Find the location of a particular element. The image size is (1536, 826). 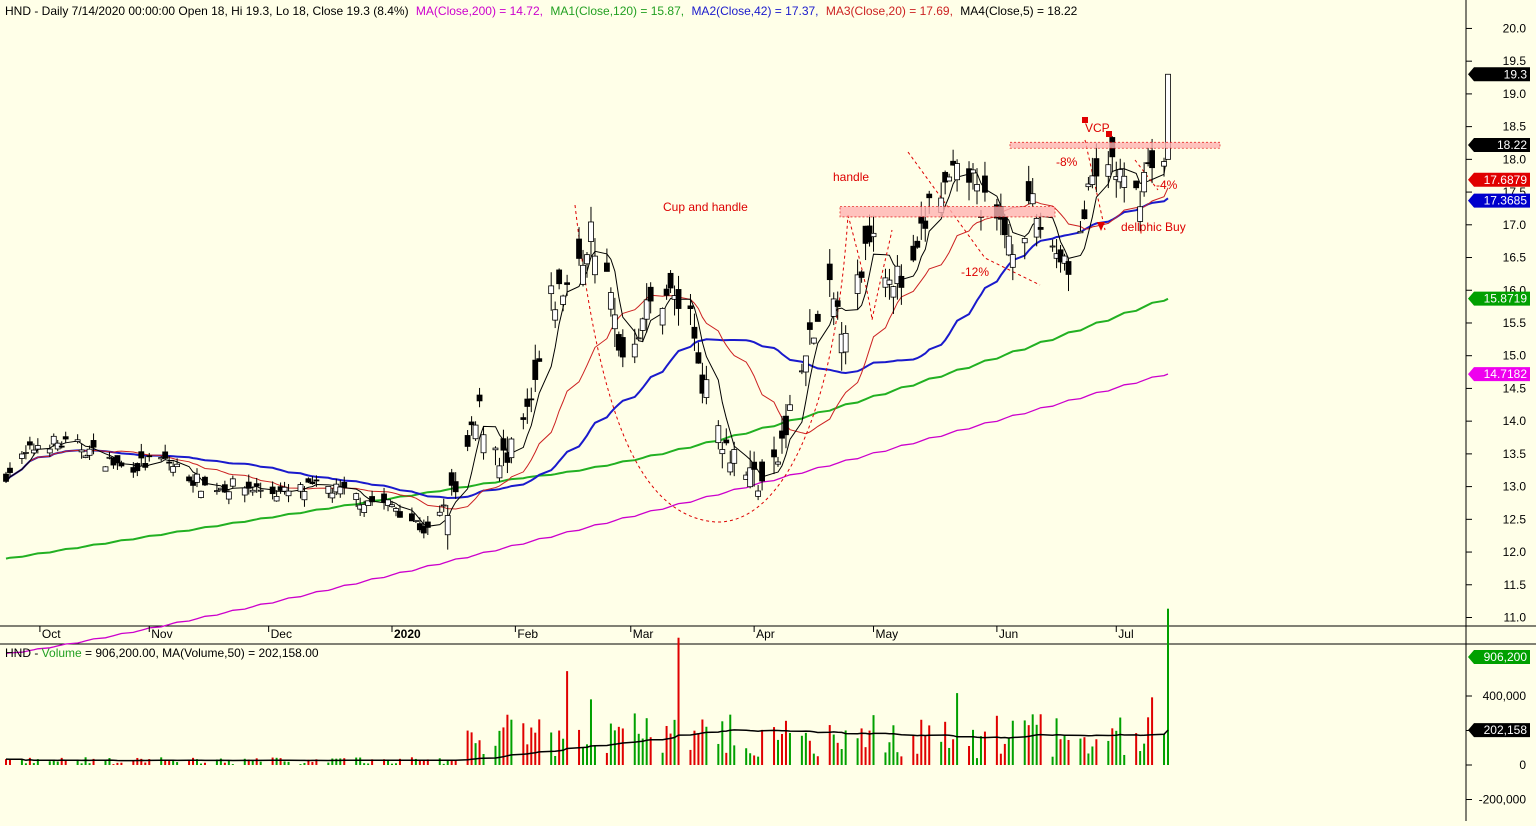

month-label: Dec is located at coordinates (281, 634).